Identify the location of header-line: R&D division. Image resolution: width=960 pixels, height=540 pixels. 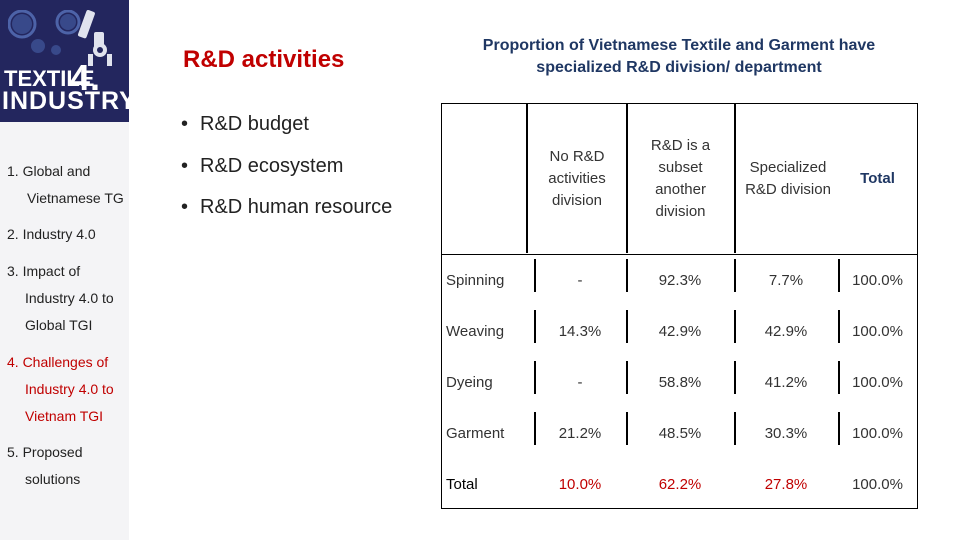
(788, 189).